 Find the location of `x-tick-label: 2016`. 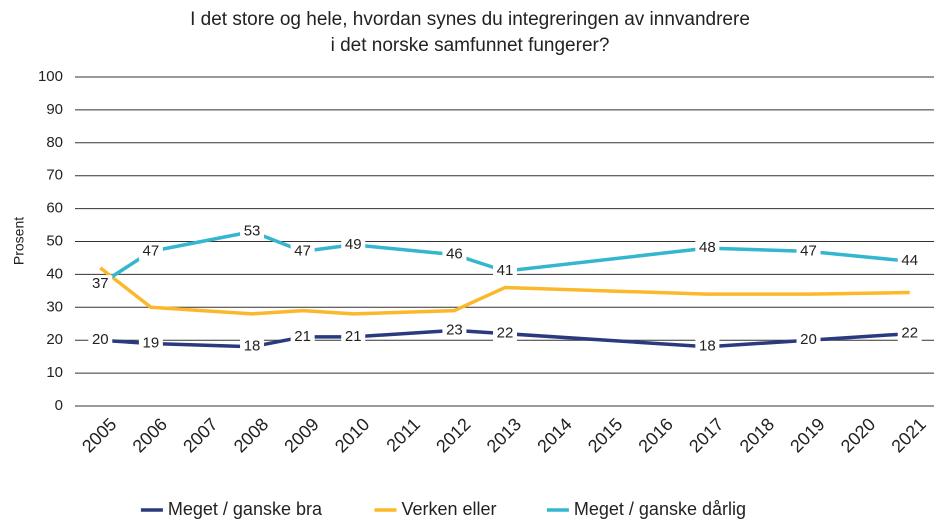

x-tick-label: 2016 is located at coordinates (655, 435).